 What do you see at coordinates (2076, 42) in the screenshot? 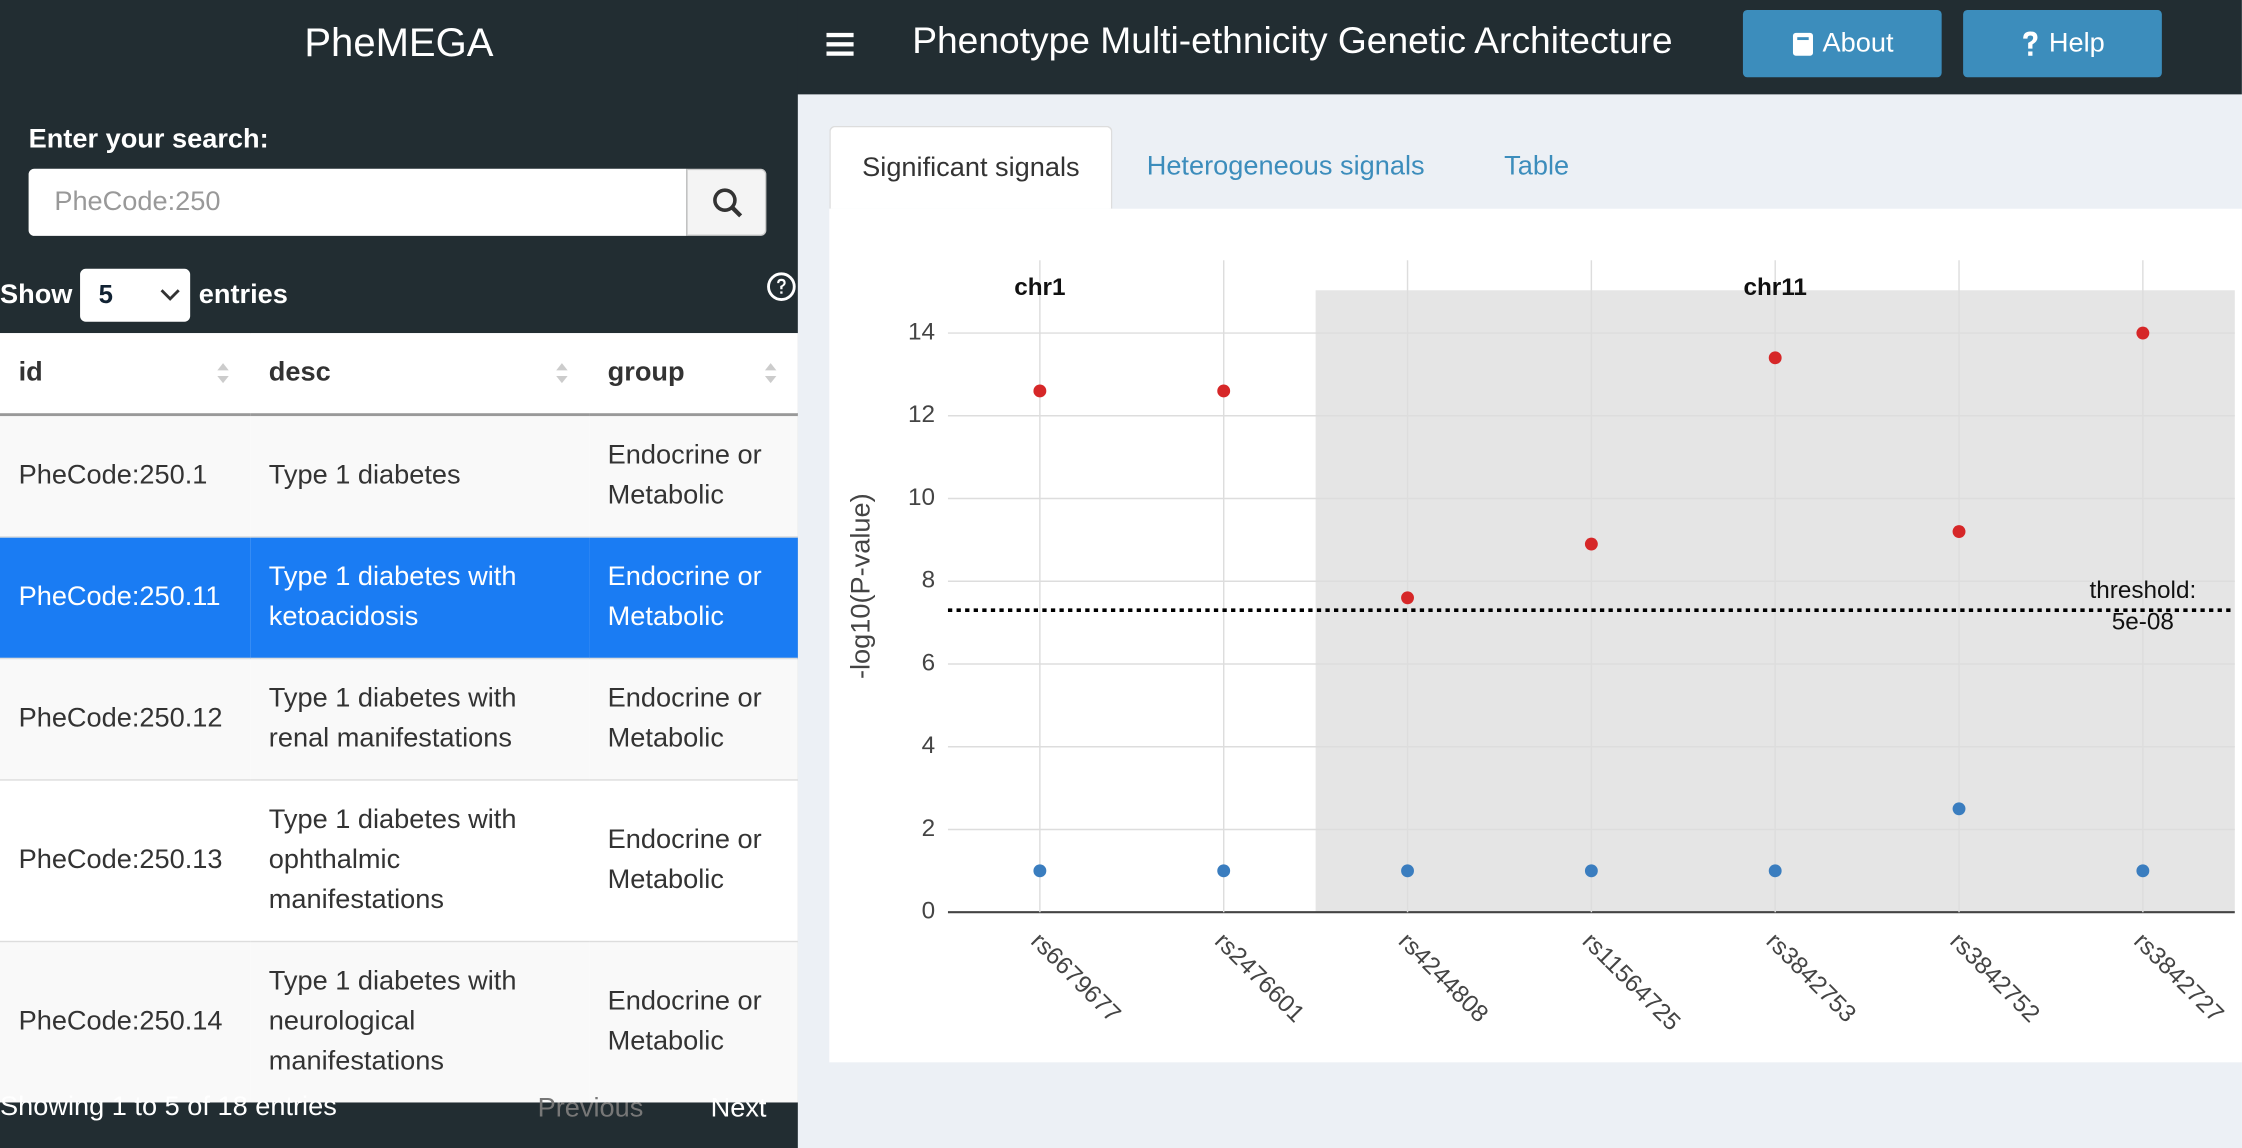
I see `help-label: Help` at bounding box center [2076, 42].